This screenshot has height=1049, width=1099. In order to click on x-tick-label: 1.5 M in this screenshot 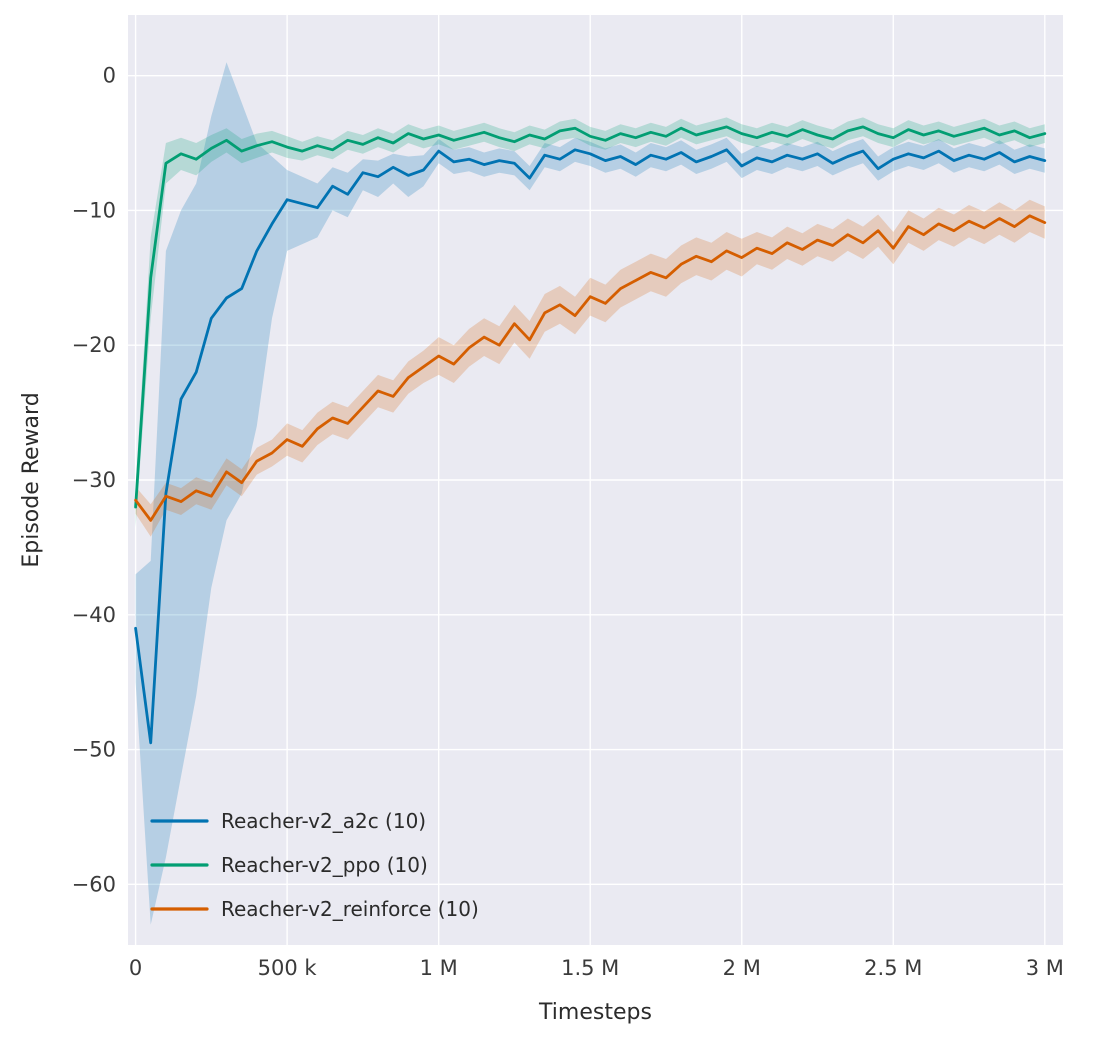, I will do `click(590, 968)`.